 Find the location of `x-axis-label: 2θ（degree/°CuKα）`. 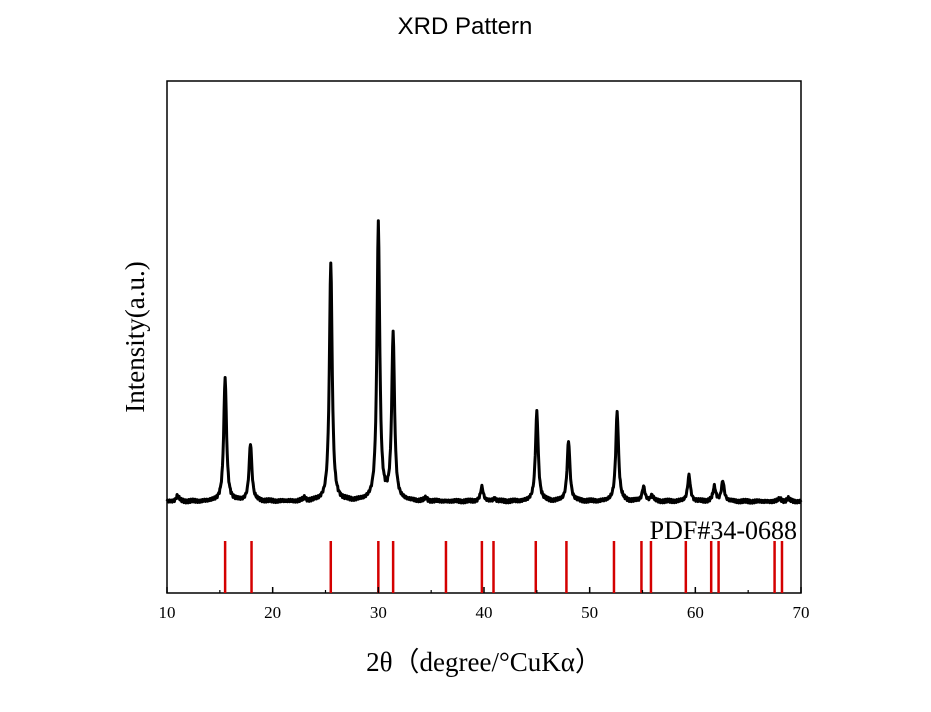

x-axis-label: 2θ（degree/°CuKα） is located at coordinates (484, 662).